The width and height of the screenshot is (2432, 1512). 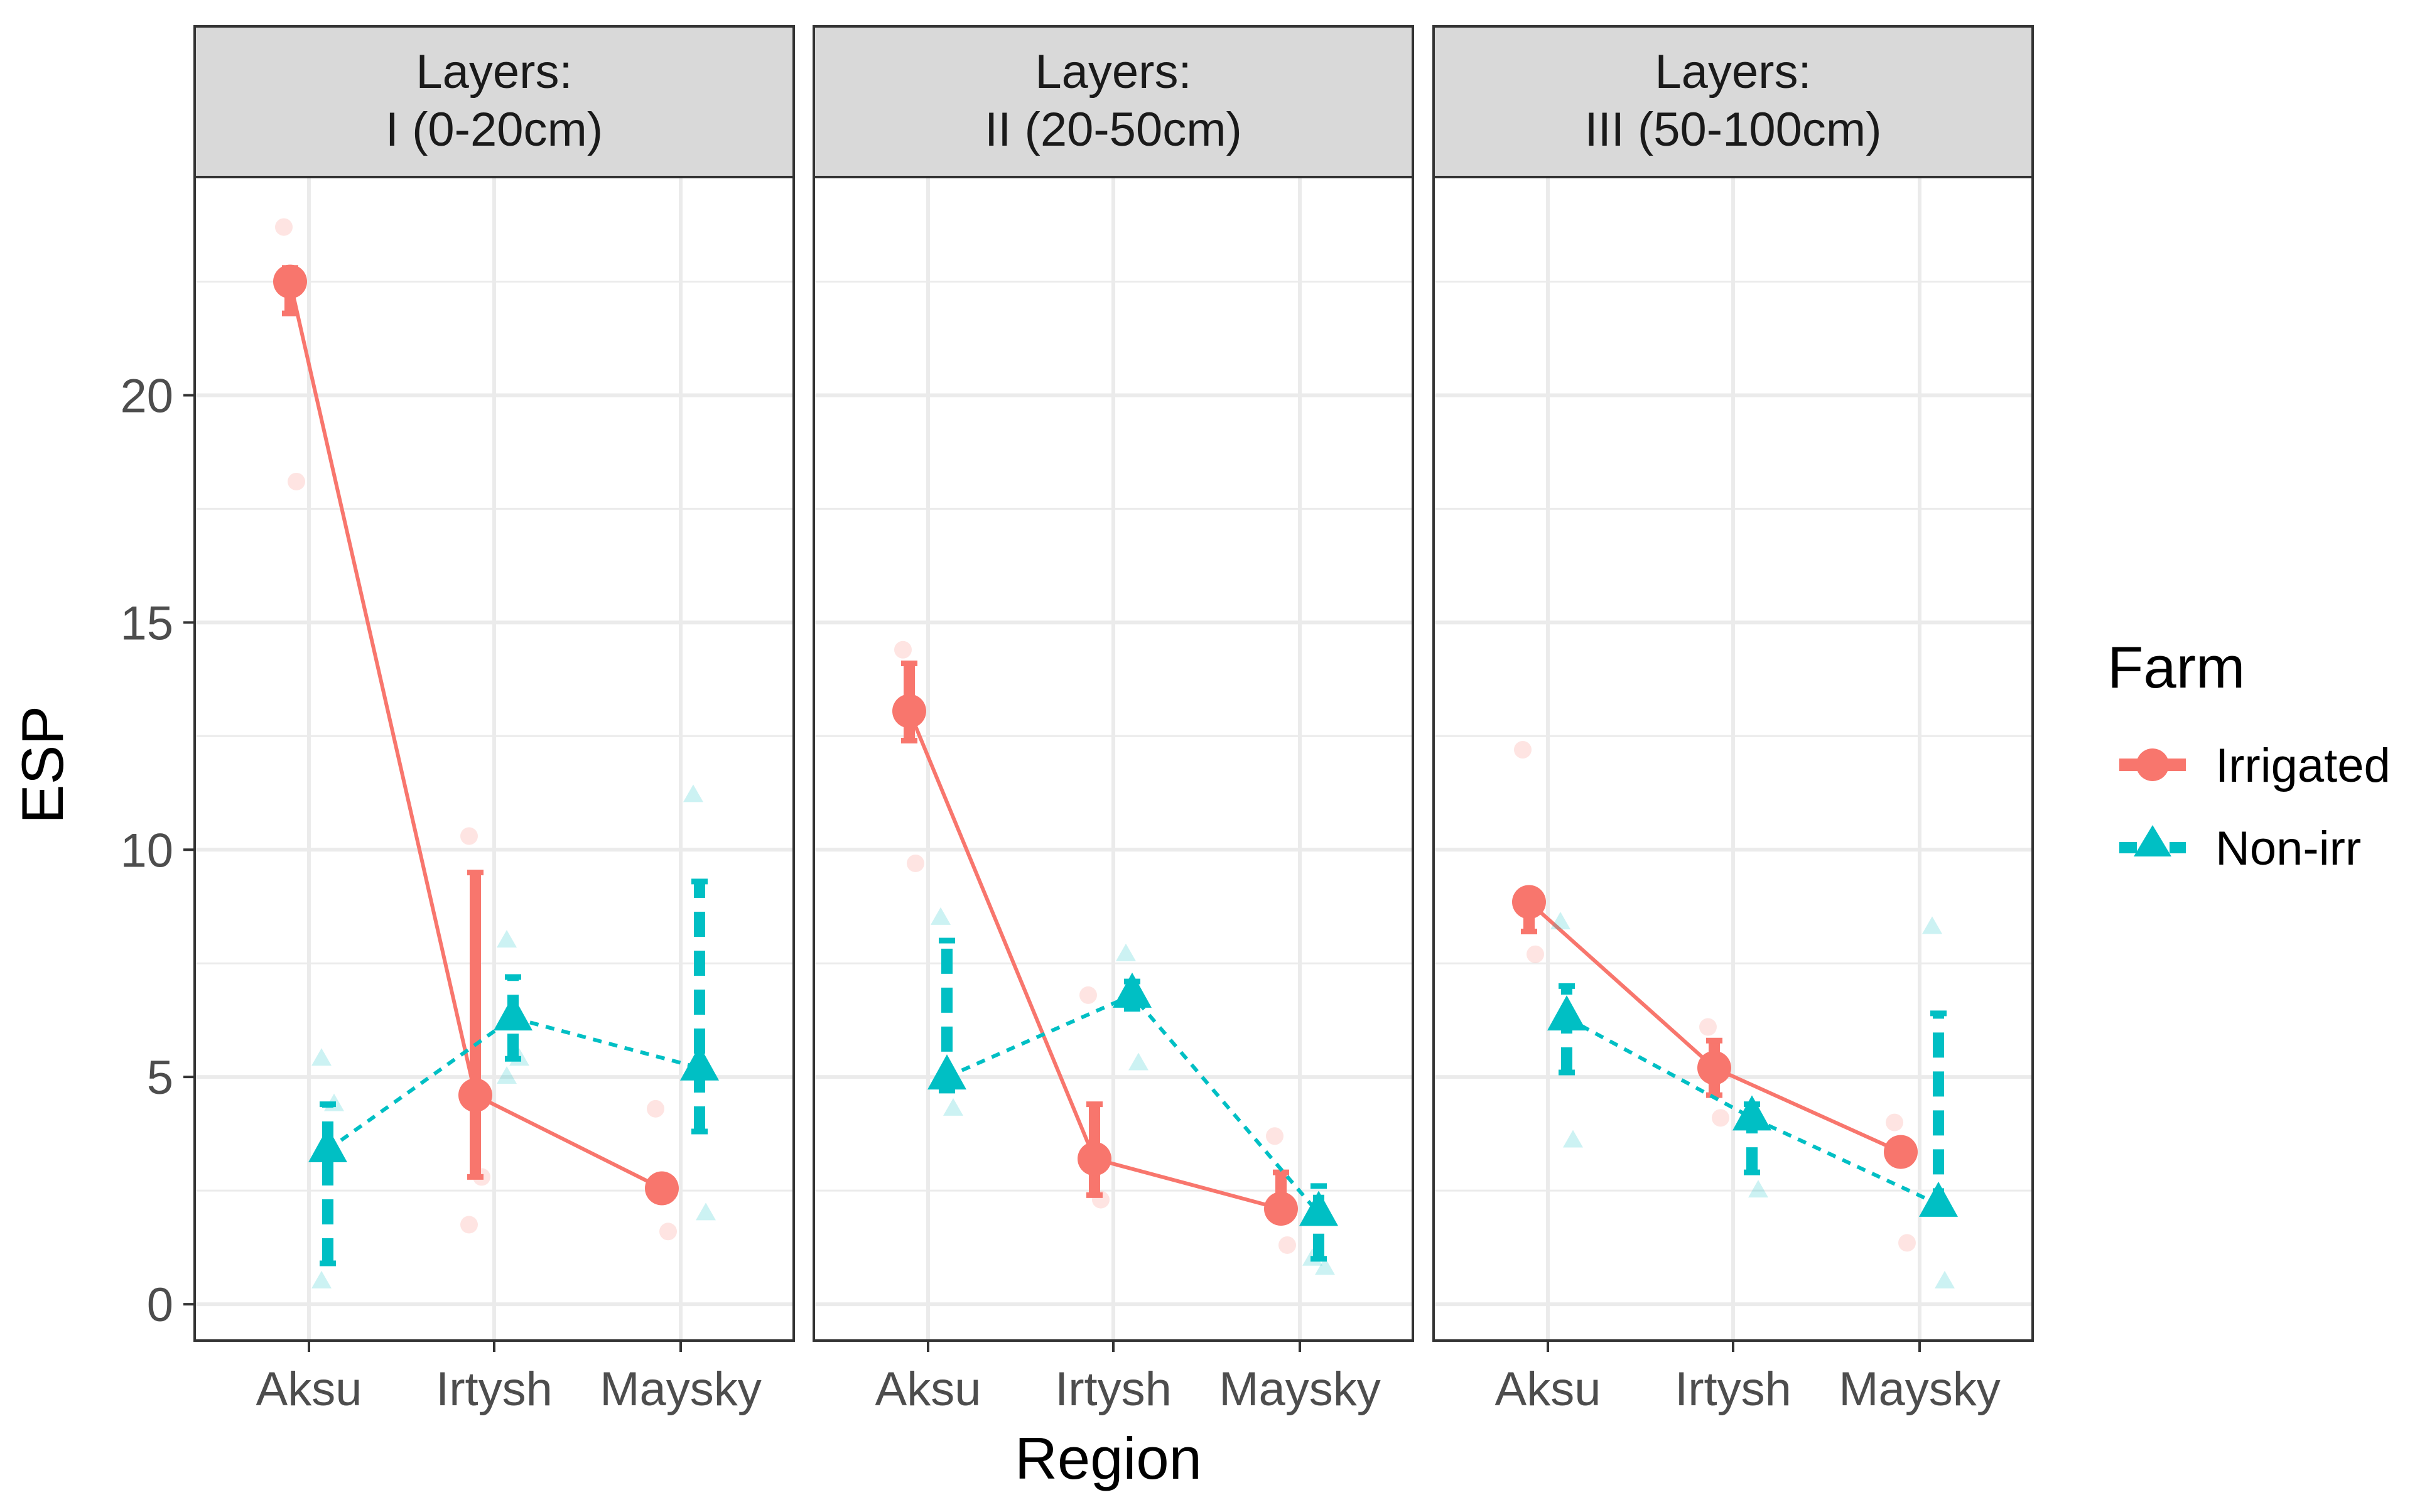 I want to click on y-tick-label: 0, so click(x=160, y=1305).